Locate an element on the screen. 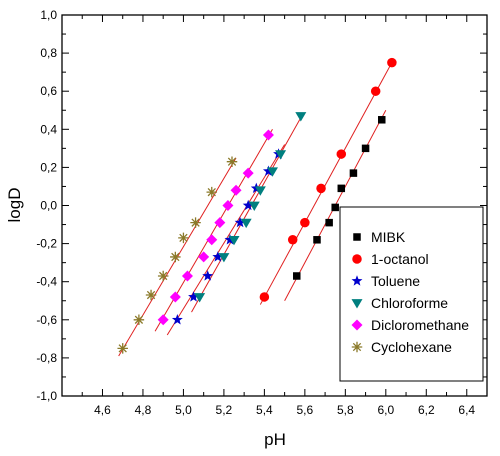 This screenshot has width=500, height=456. legend-box is located at coordinates (411, 294).